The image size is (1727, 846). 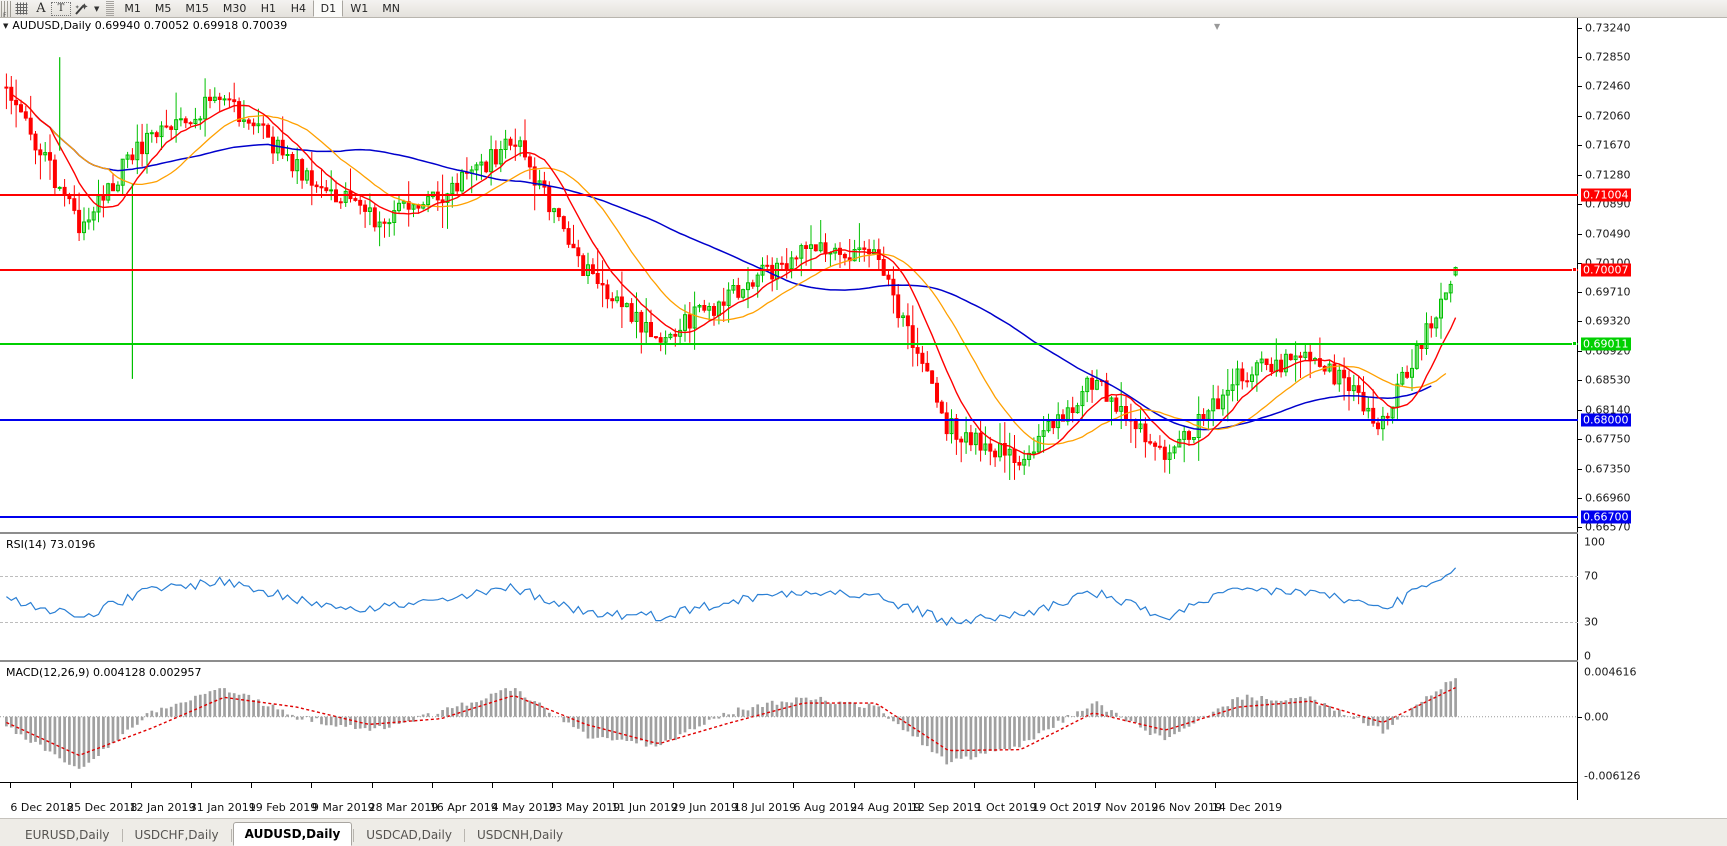 I want to click on level-price-badge-support-blue-upper: 0.68000, so click(x=1606, y=420).